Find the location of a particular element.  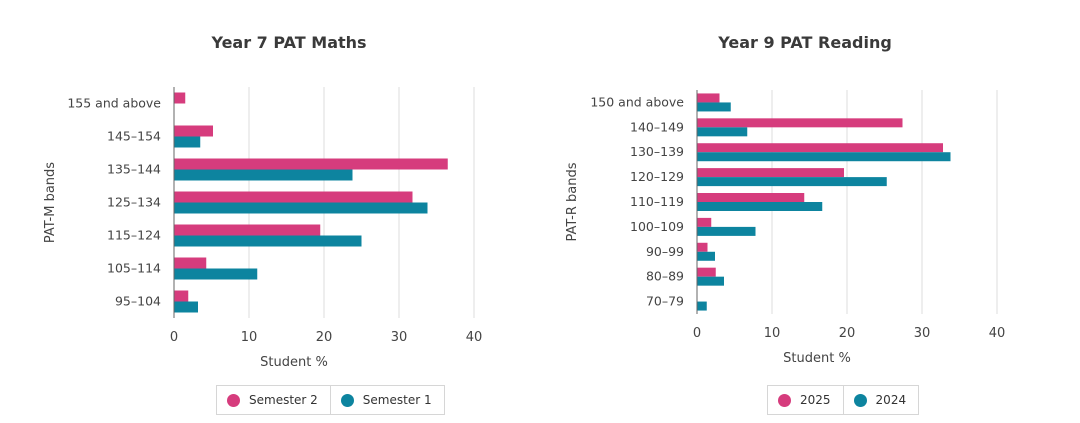

y-tick-label: 100–109 is located at coordinates (657, 226).